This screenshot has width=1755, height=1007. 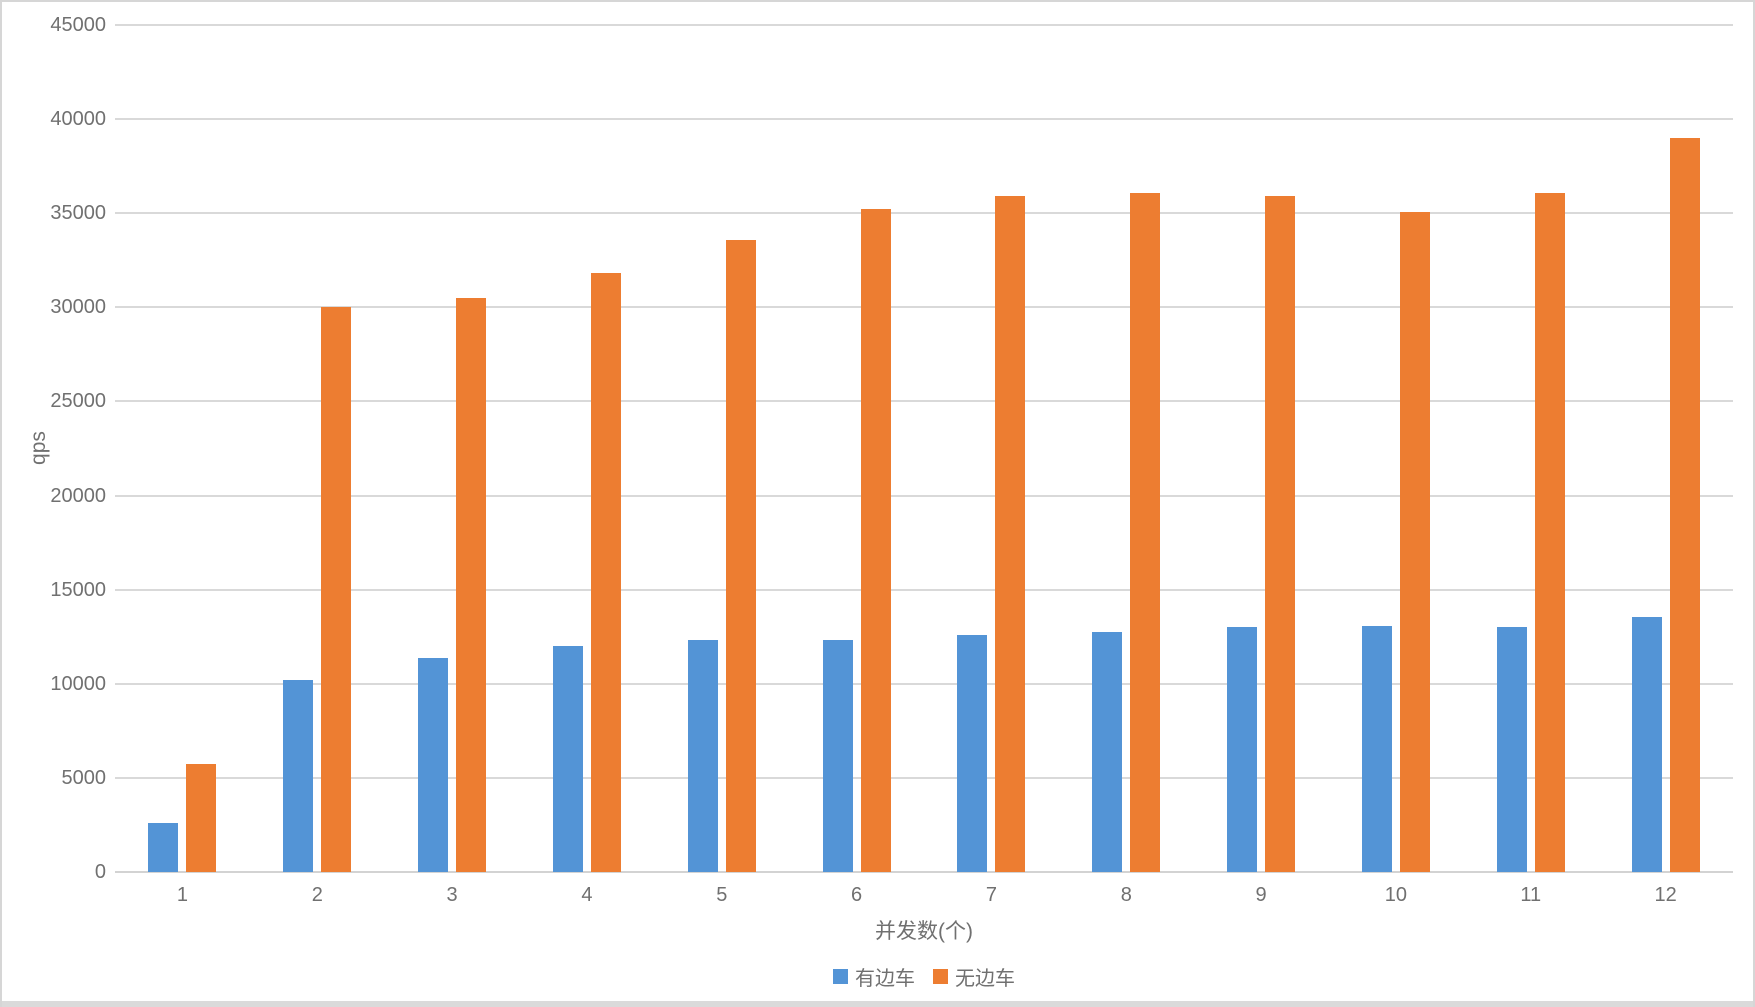 I want to click on x-tick-label: 5, so click(x=722, y=895).